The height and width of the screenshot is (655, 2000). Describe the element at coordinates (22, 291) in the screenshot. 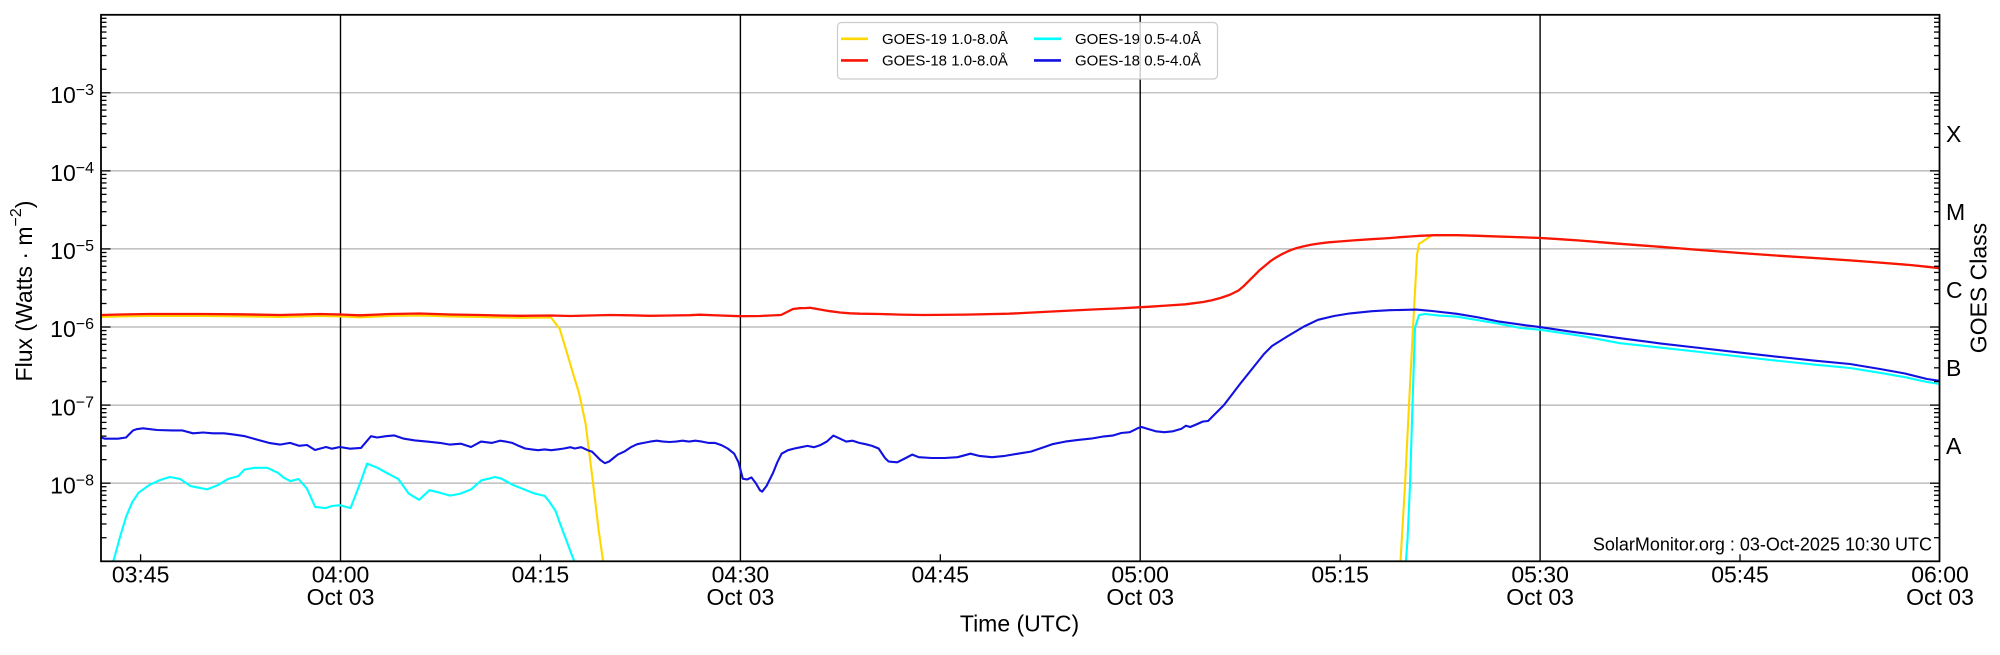

I see `svg-text: Flux (Watts · m−2)` at that location.